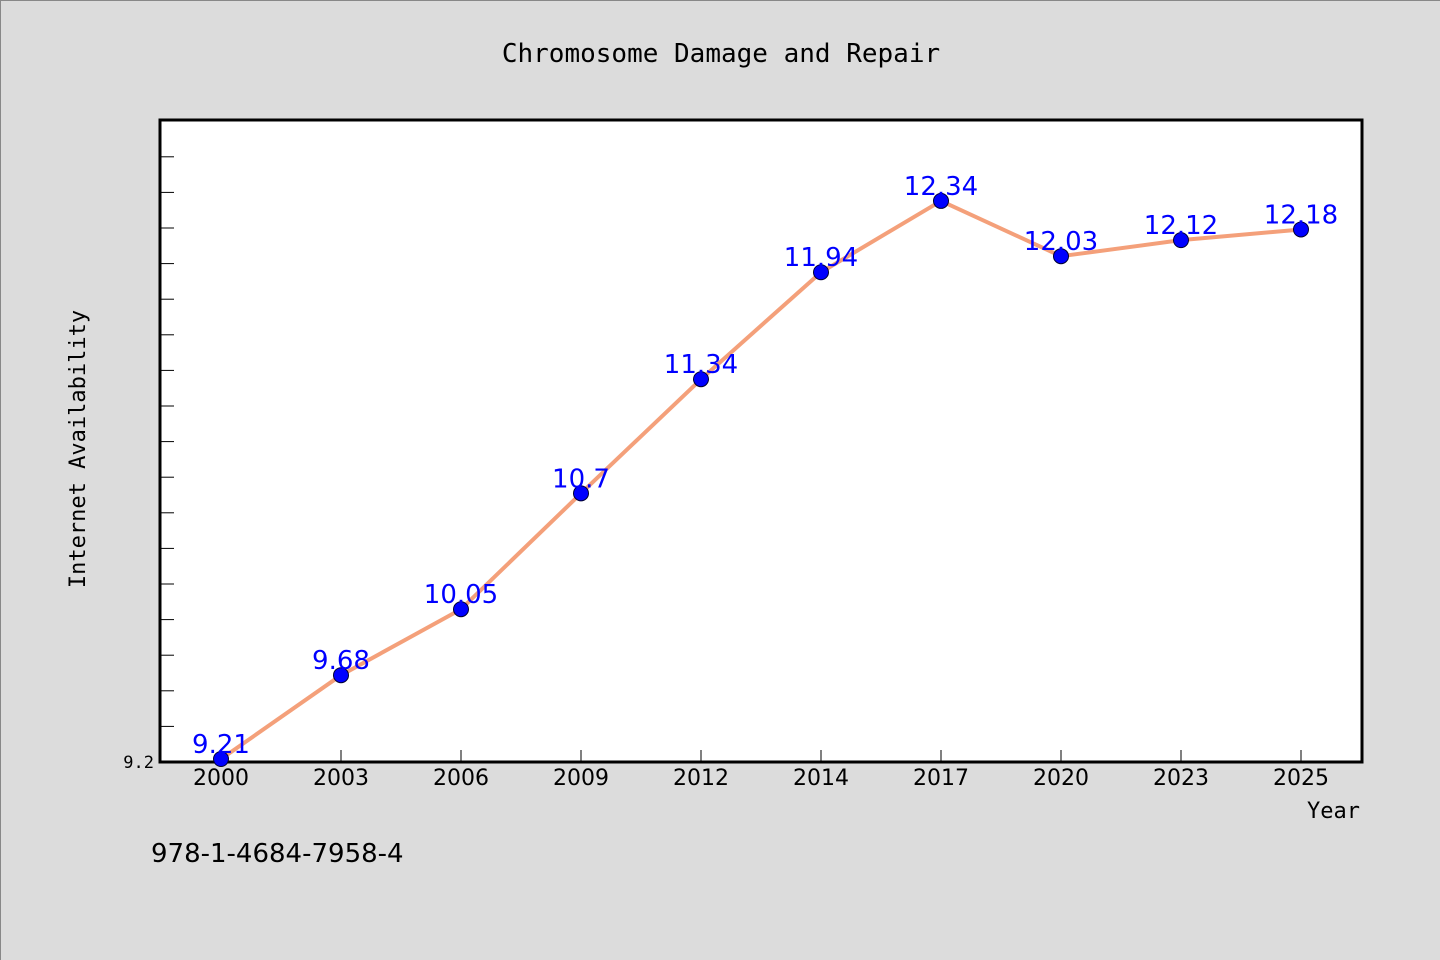 The height and width of the screenshot is (960, 1440). What do you see at coordinates (581, 479) in the screenshot?
I see `data-label: 10.7` at bounding box center [581, 479].